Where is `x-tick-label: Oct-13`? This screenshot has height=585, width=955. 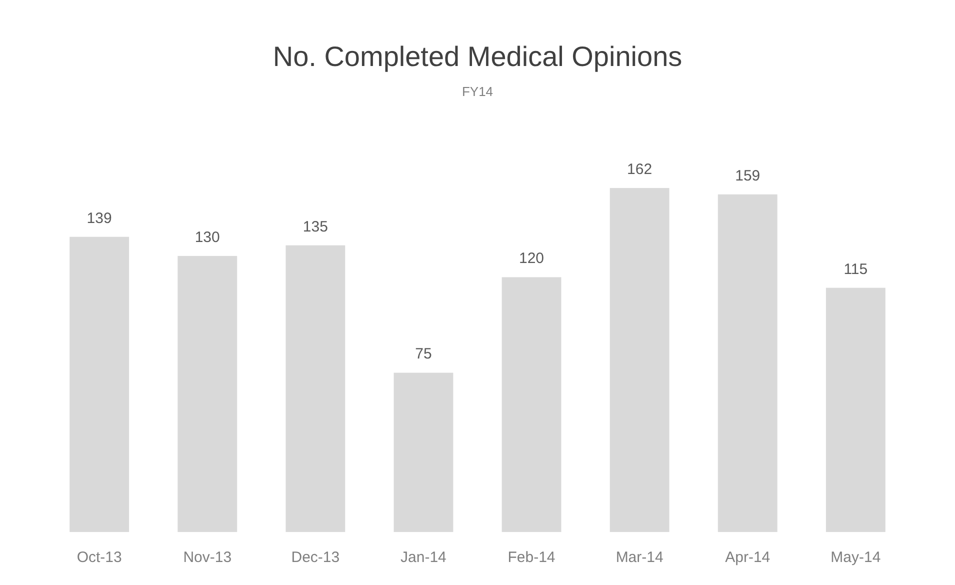 x-tick-label: Oct-13 is located at coordinates (99, 557).